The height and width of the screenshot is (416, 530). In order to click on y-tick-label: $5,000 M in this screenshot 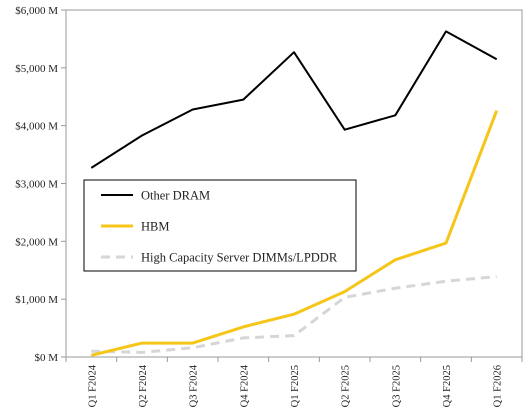, I will do `click(36, 69)`.